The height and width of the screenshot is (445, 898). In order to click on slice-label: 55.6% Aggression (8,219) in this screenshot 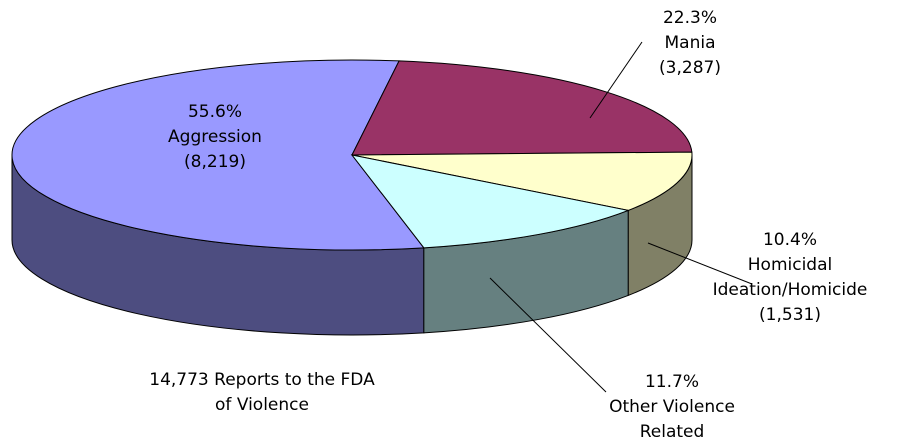, I will do `click(215, 137)`.